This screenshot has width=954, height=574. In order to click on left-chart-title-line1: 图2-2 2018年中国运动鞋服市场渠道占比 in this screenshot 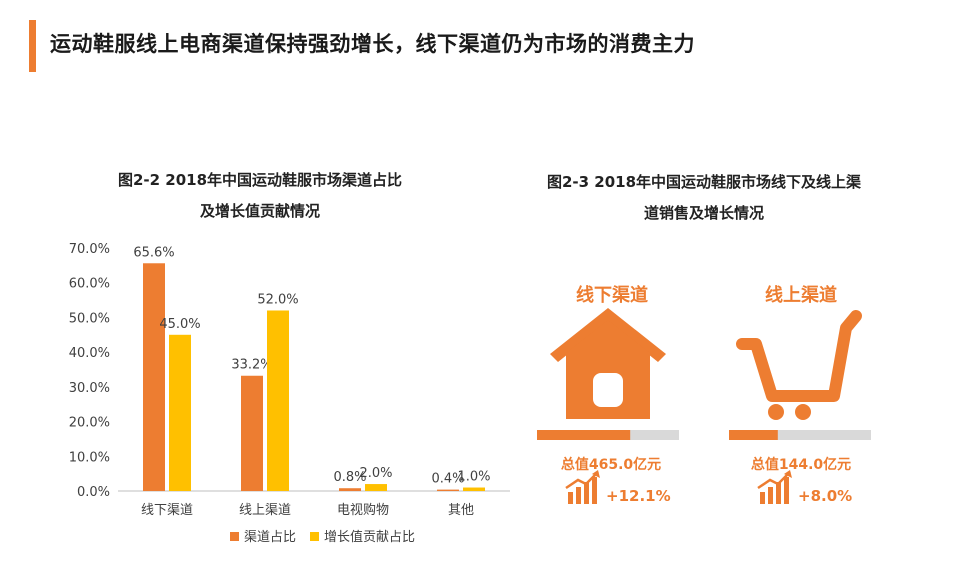, I will do `click(260, 180)`.